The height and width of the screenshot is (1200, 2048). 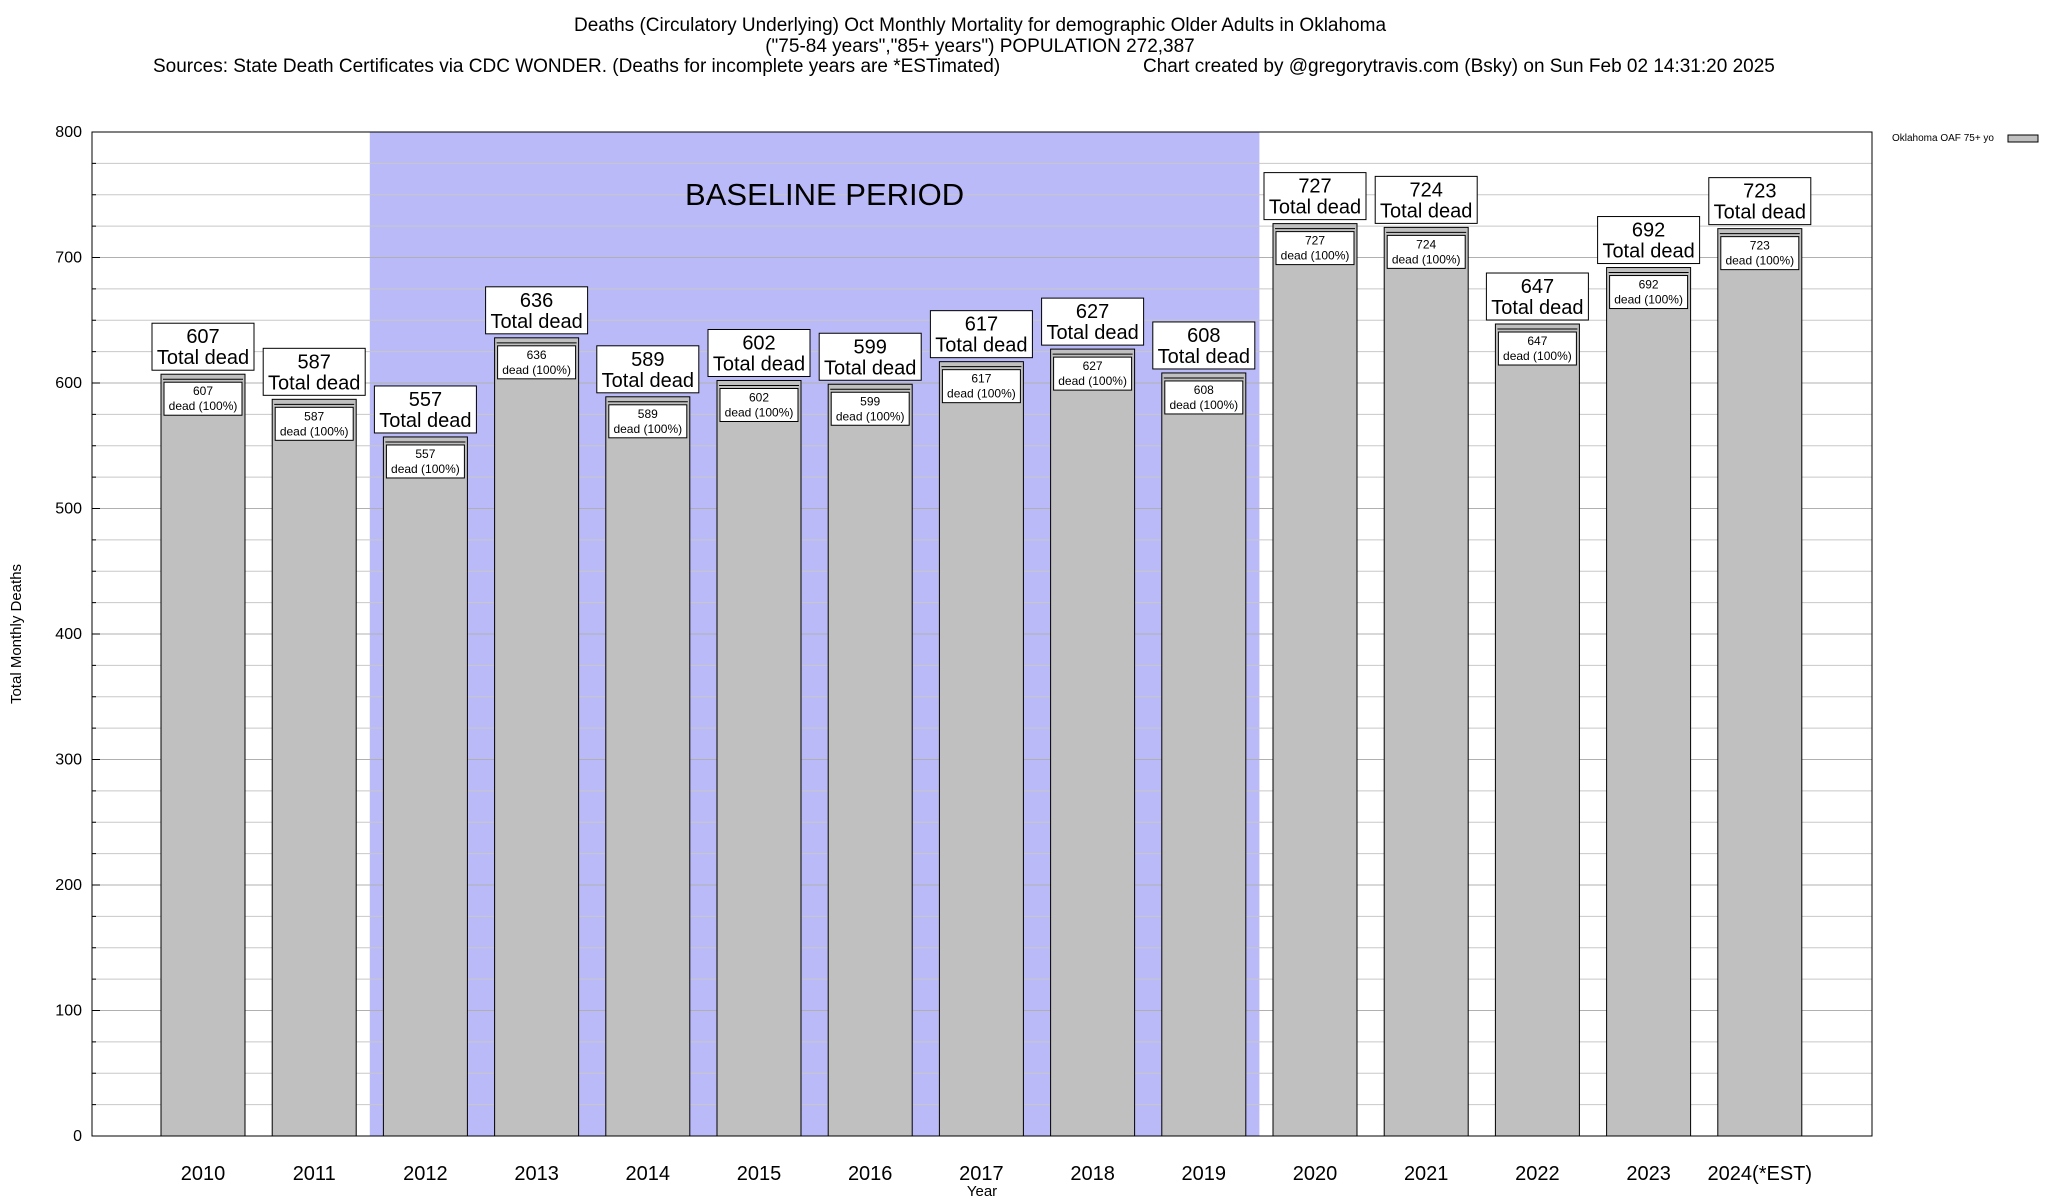 I want to click on inner-value-label: 647, so click(x=1537, y=341).